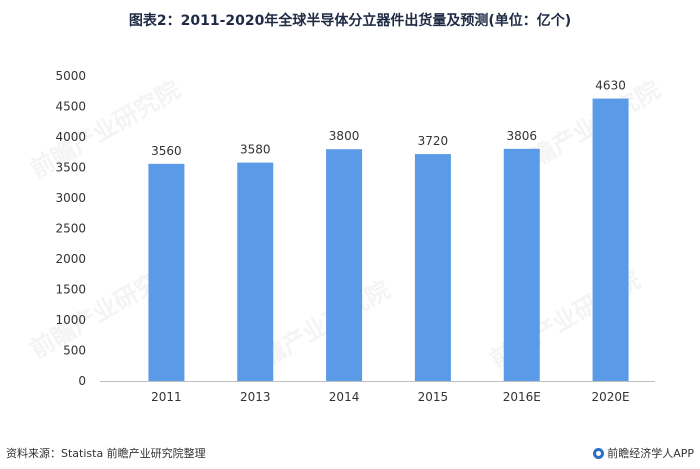 This screenshot has height=469, width=700. What do you see at coordinates (70, 168) in the screenshot?
I see `y-tick-label: 3500` at bounding box center [70, 168].